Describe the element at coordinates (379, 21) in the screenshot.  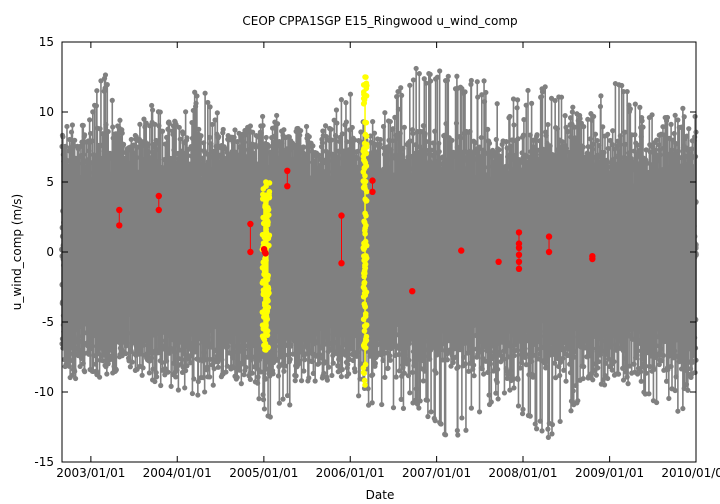
I see `chart-title: CEOP CPPA1SGP E15_Ringwood u_wind_comp` at that location.